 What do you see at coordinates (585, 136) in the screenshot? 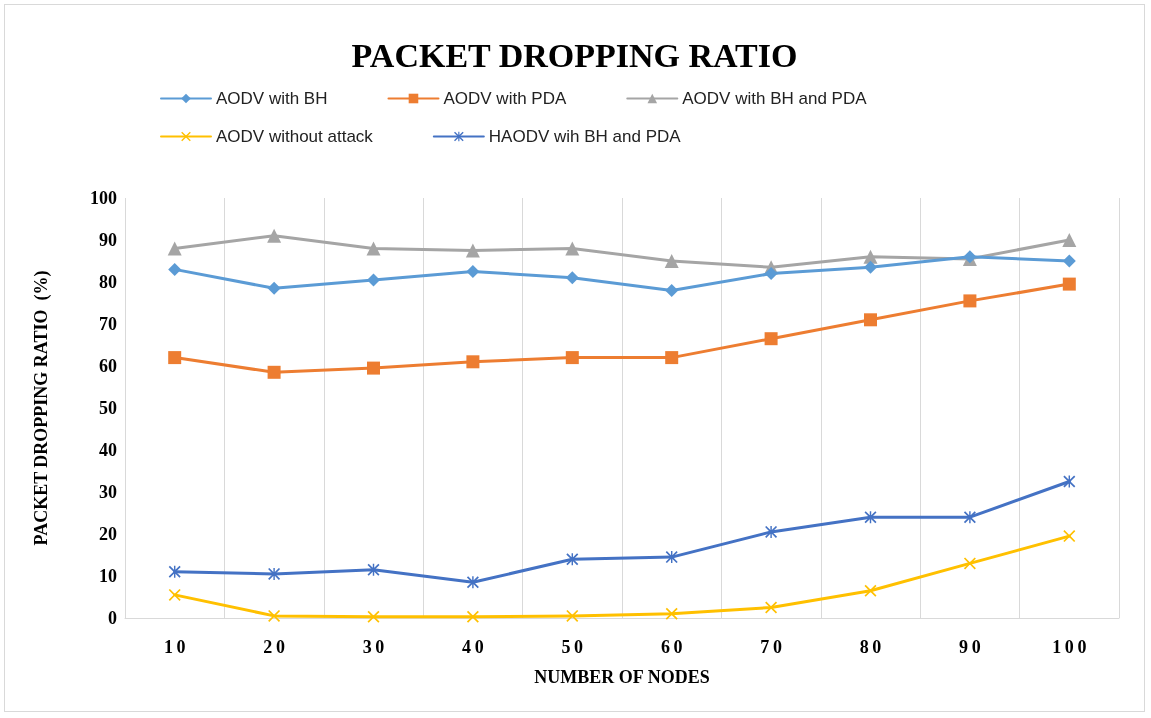
I see `legend-label: HAODV wih BH and PDA` at bounding box center [585, 136].